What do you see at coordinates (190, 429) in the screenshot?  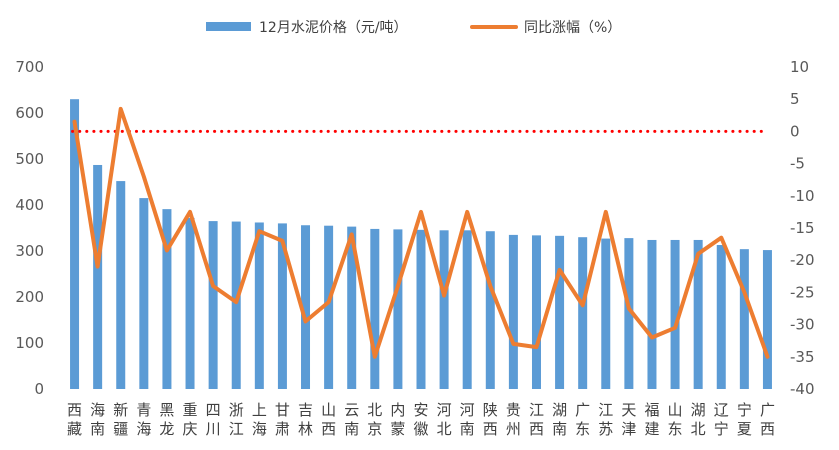 I see `category-label: 庆` at bounding box center [190, 429].